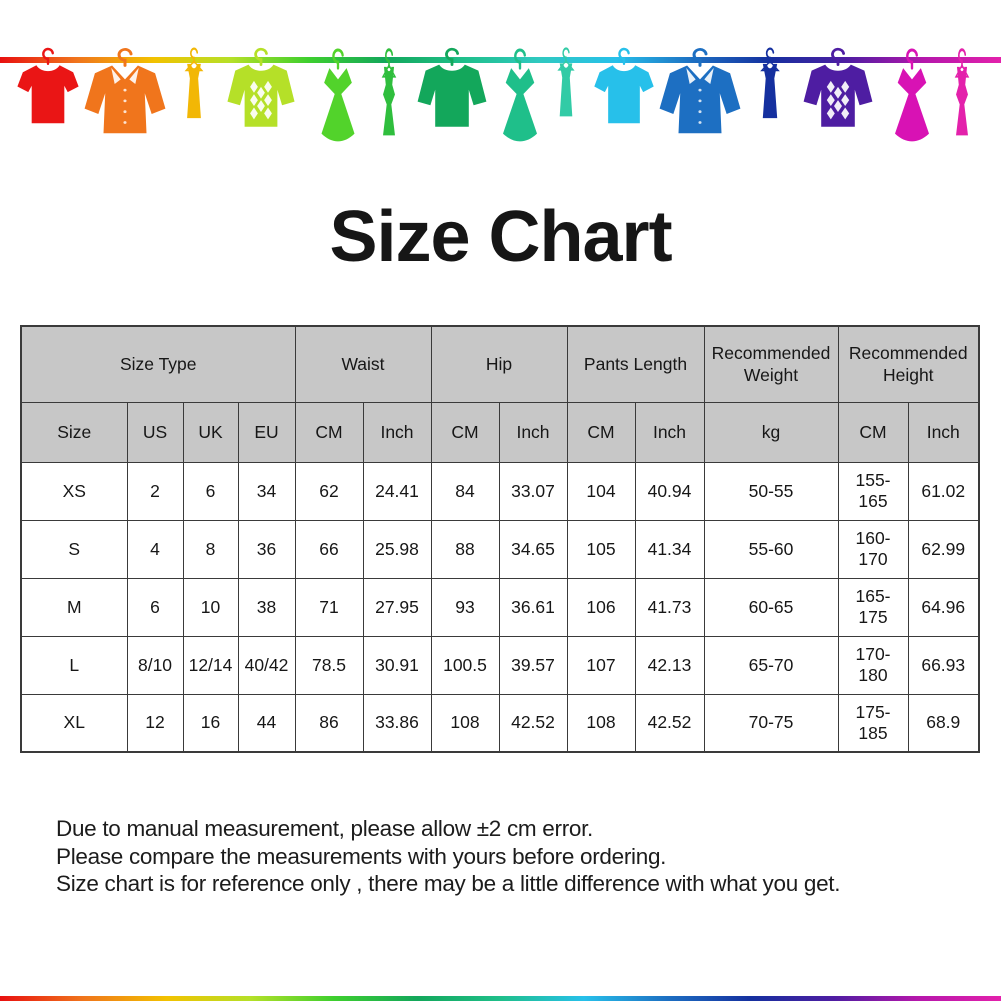 This screenshot has height=1001, width=1001. I want to click on table-cell: 155-165, so click(873, 491).